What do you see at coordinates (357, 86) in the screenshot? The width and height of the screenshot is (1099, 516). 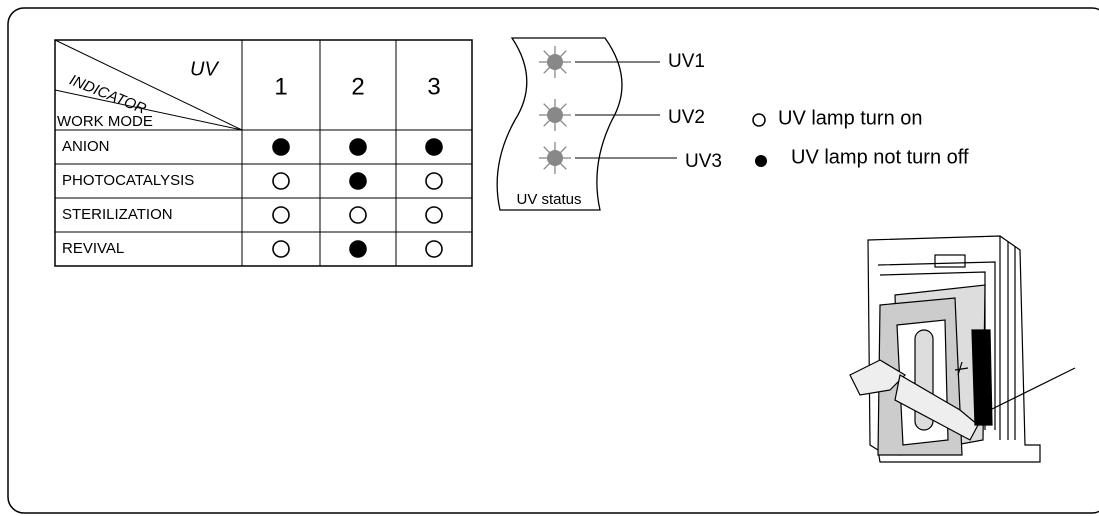 I see `column-header: 2` at bounding box center [357, 86].